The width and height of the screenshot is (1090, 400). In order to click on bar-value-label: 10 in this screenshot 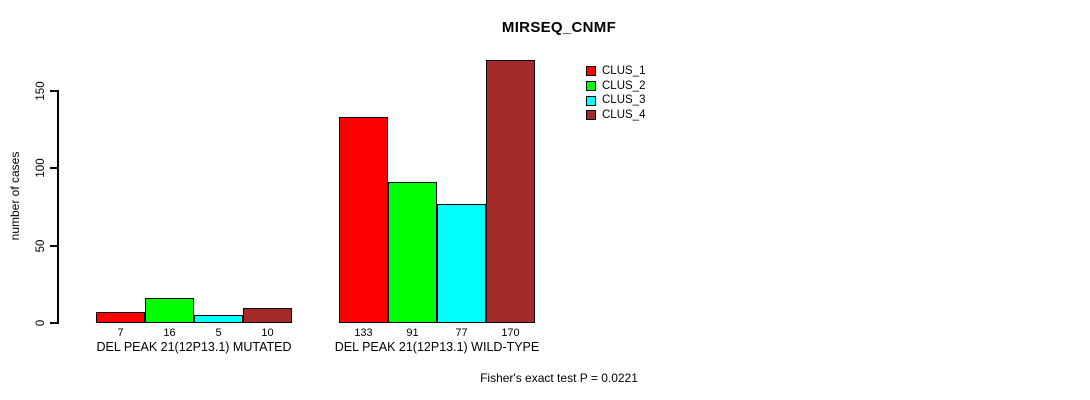, I will do `click(267, 333)`.